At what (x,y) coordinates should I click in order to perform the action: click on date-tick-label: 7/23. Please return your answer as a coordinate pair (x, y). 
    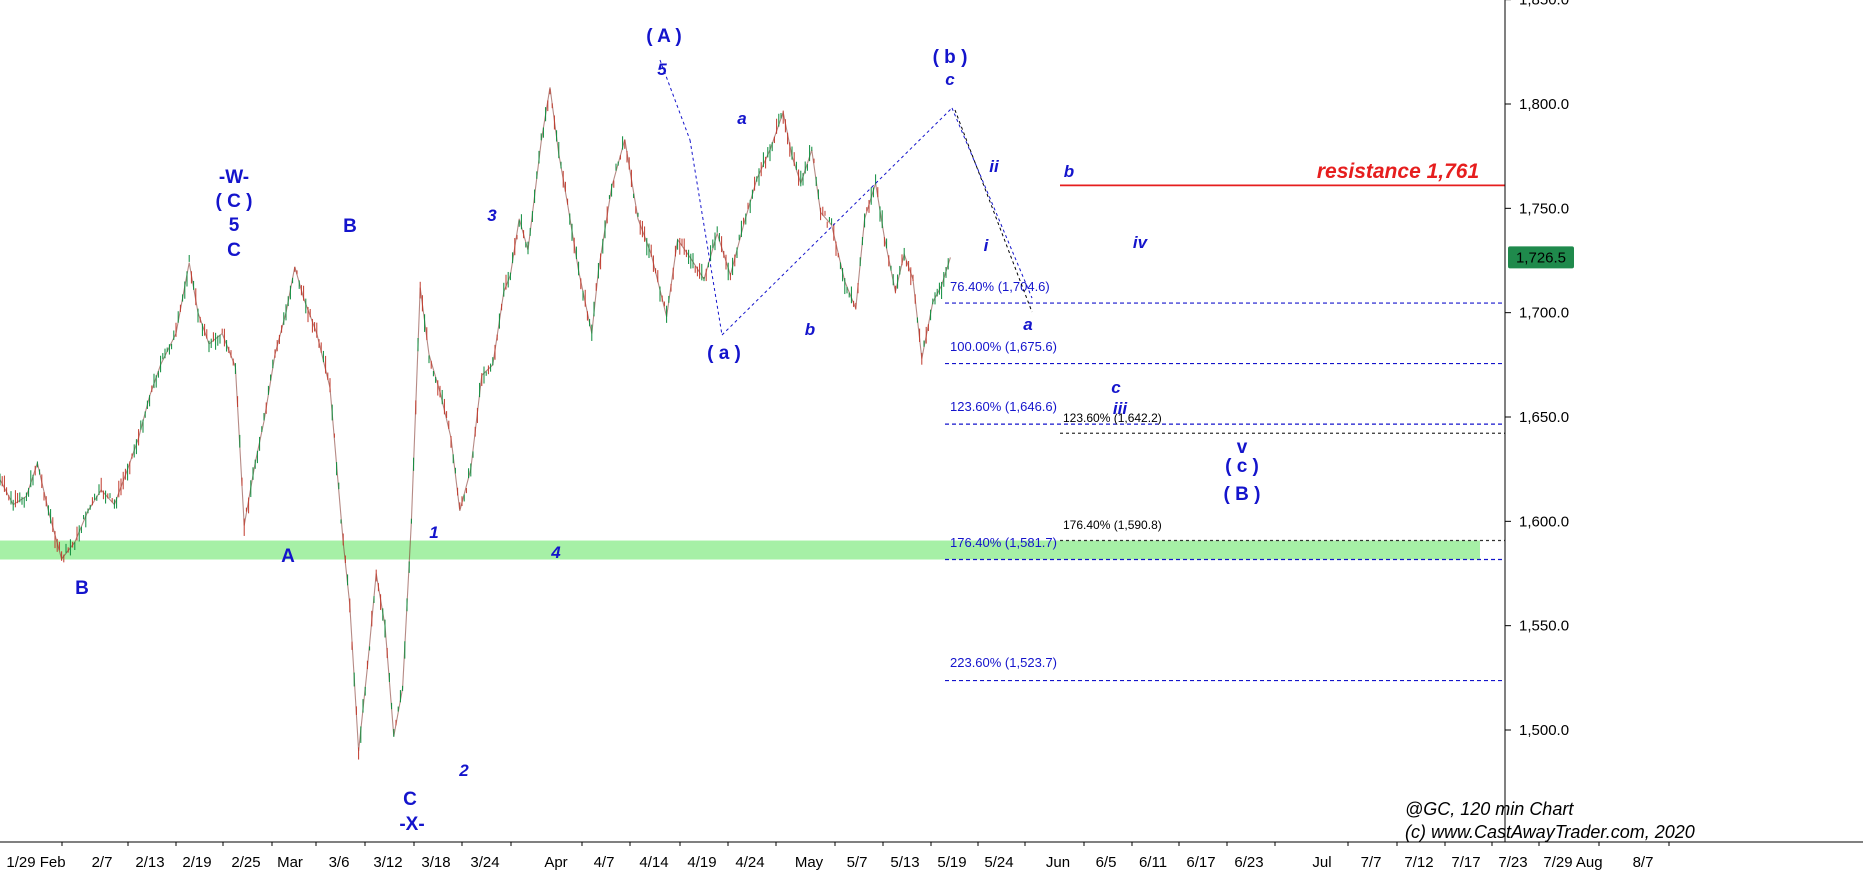
    Looking at the image, I should click on (1512, 862).